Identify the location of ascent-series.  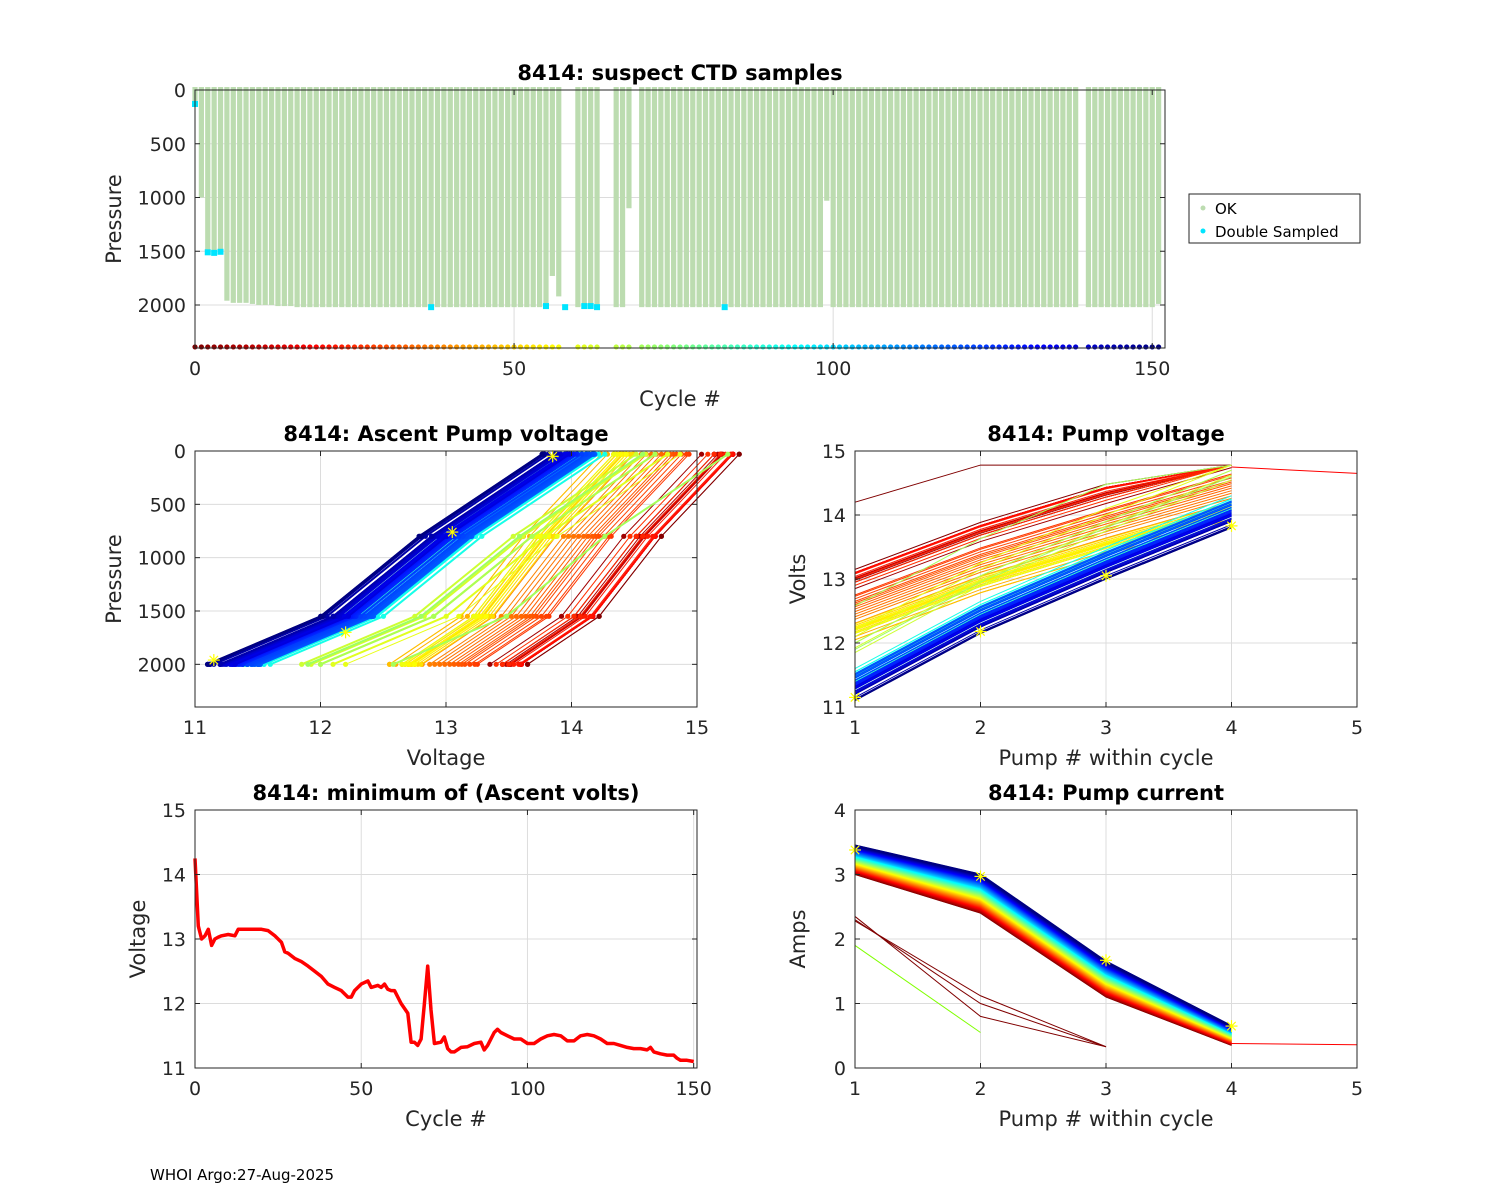
(473, 559).